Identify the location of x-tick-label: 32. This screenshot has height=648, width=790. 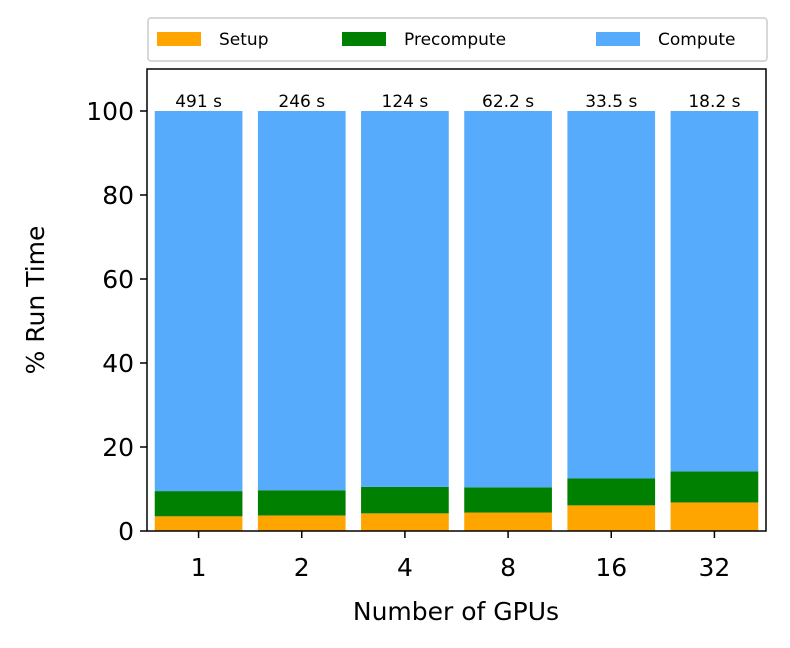
(715, 567).